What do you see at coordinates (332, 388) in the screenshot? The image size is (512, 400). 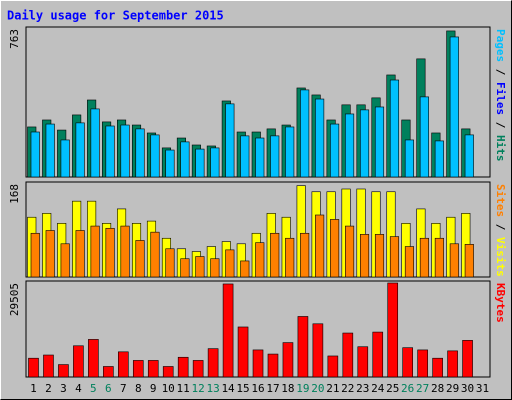 I see `x-tick-label: 21` at bounding box center [332, 388].